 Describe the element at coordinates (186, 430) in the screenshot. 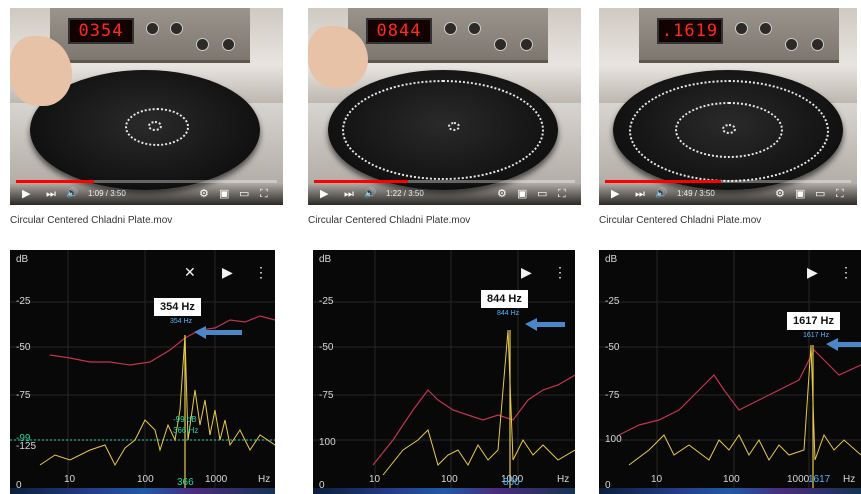

I see `cursor-hz-tag: 366 Hz` at that location.